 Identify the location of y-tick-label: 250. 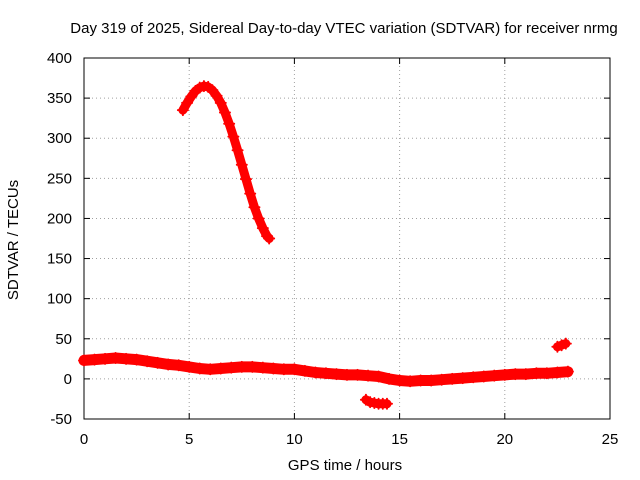
(59, 178).